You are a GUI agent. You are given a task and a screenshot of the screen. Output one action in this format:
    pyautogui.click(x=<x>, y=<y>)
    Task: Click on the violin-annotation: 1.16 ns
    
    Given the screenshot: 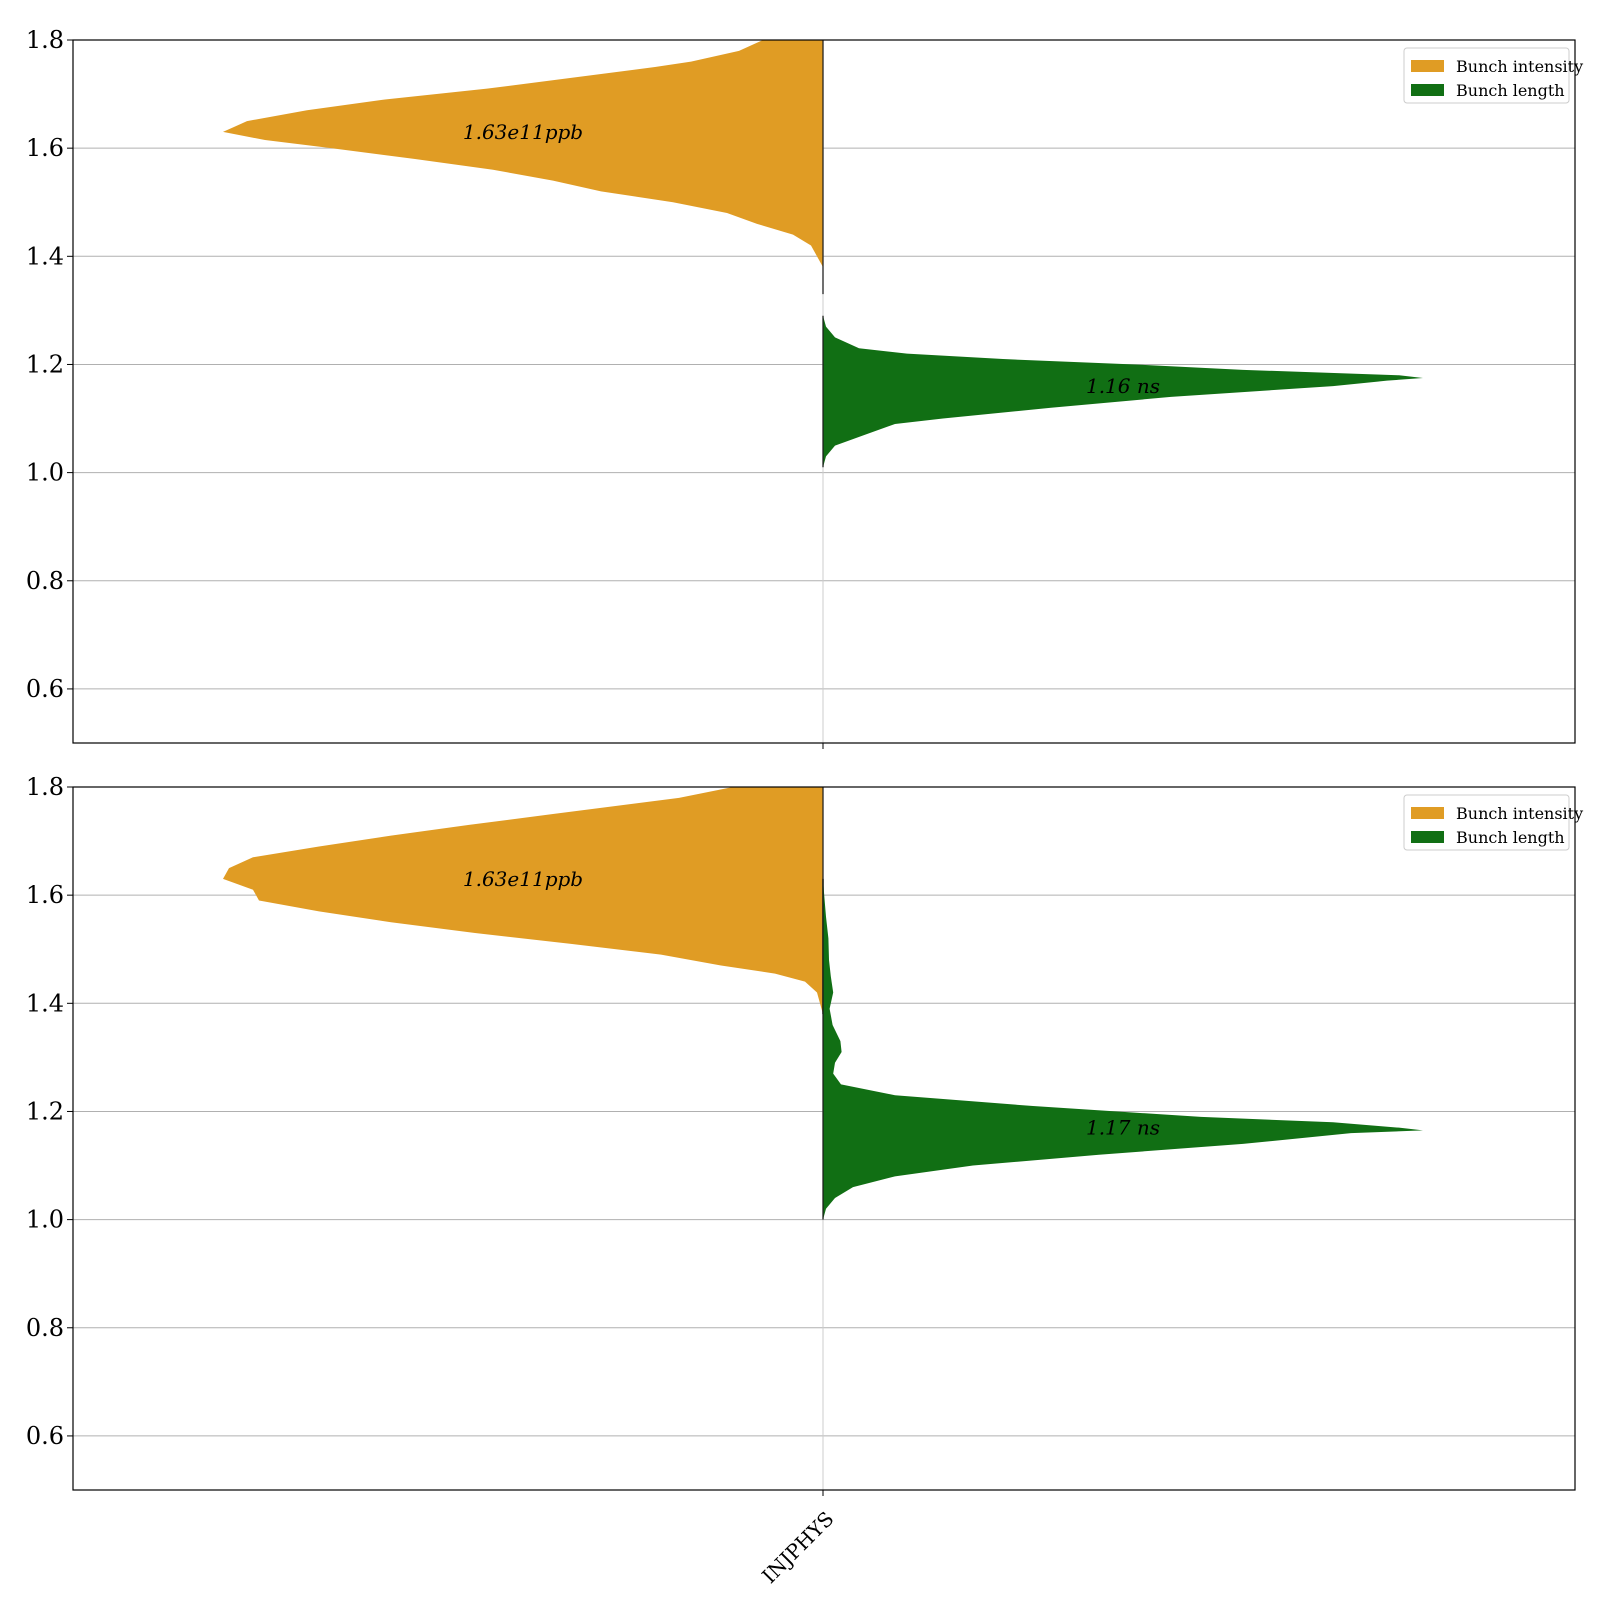 What is the action you would take?
    pyautogui.click(x=1123, y=386)
    